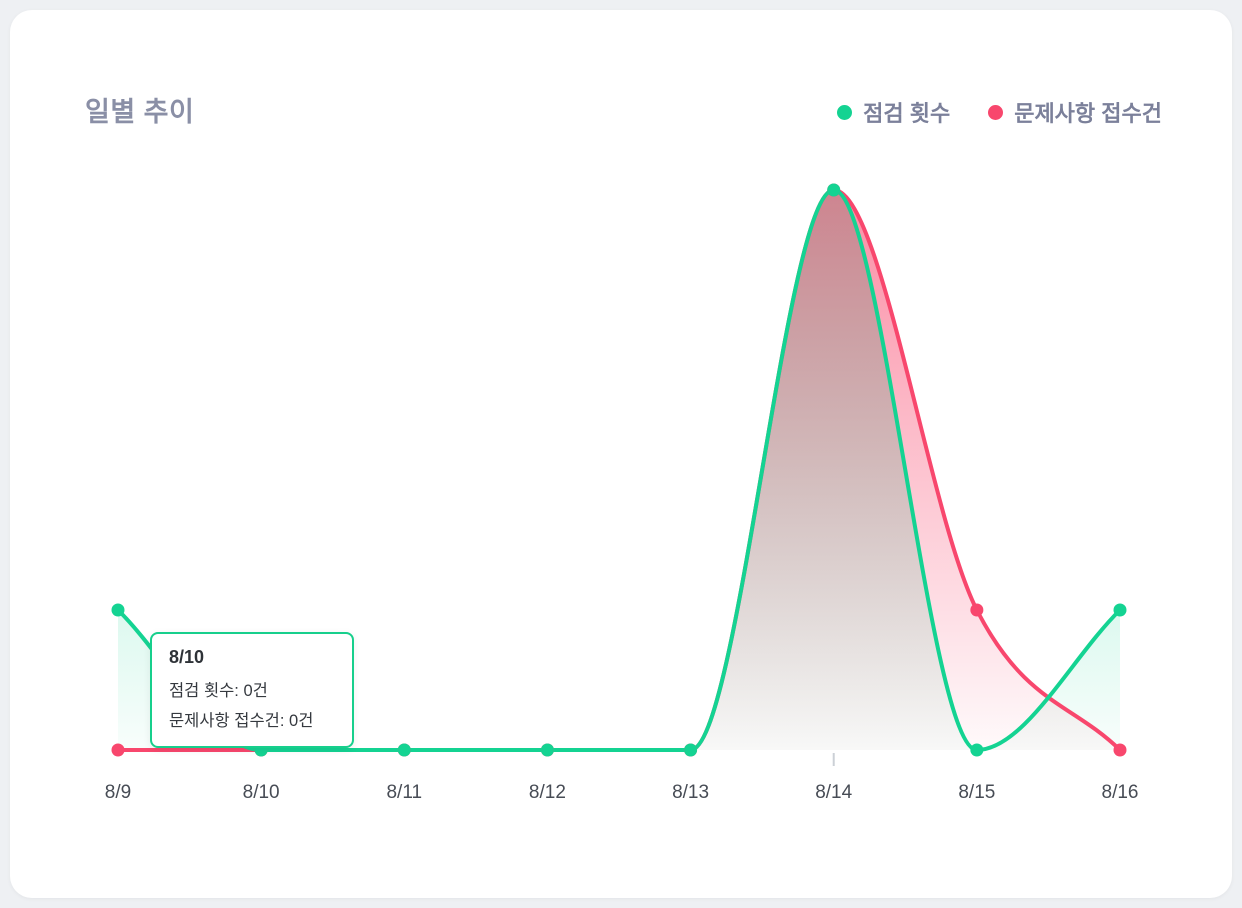 The width and height of the screenshot is (1242, 908). What do you see at coordinates (1088, 113) in the screenshot?
I see `legend-label-issue-reports: 문제사항 접수건` at bounding box center [1088, 113].